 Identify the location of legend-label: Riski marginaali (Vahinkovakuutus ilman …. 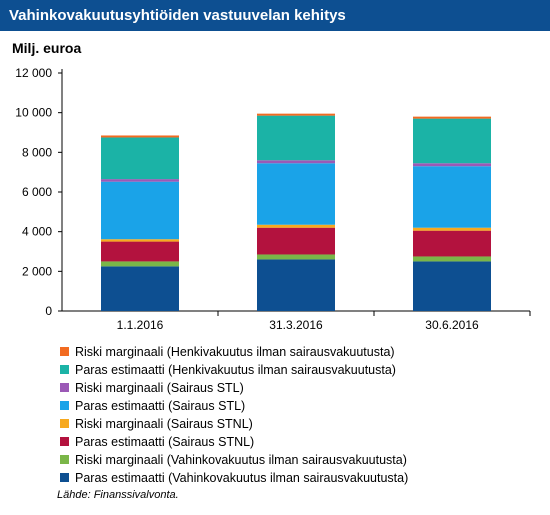
(241, 460).